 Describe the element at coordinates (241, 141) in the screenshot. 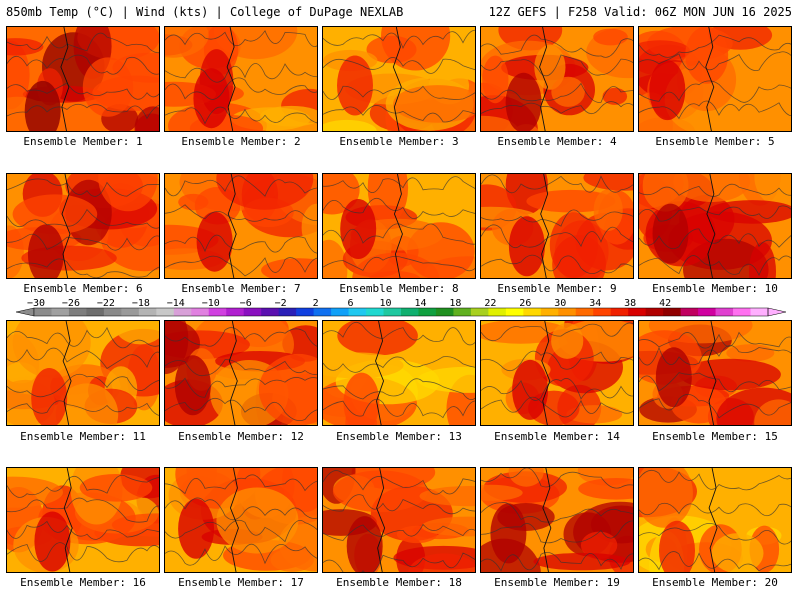

I see `ensemble-member-label: Ensemble Member: 2` at that location.